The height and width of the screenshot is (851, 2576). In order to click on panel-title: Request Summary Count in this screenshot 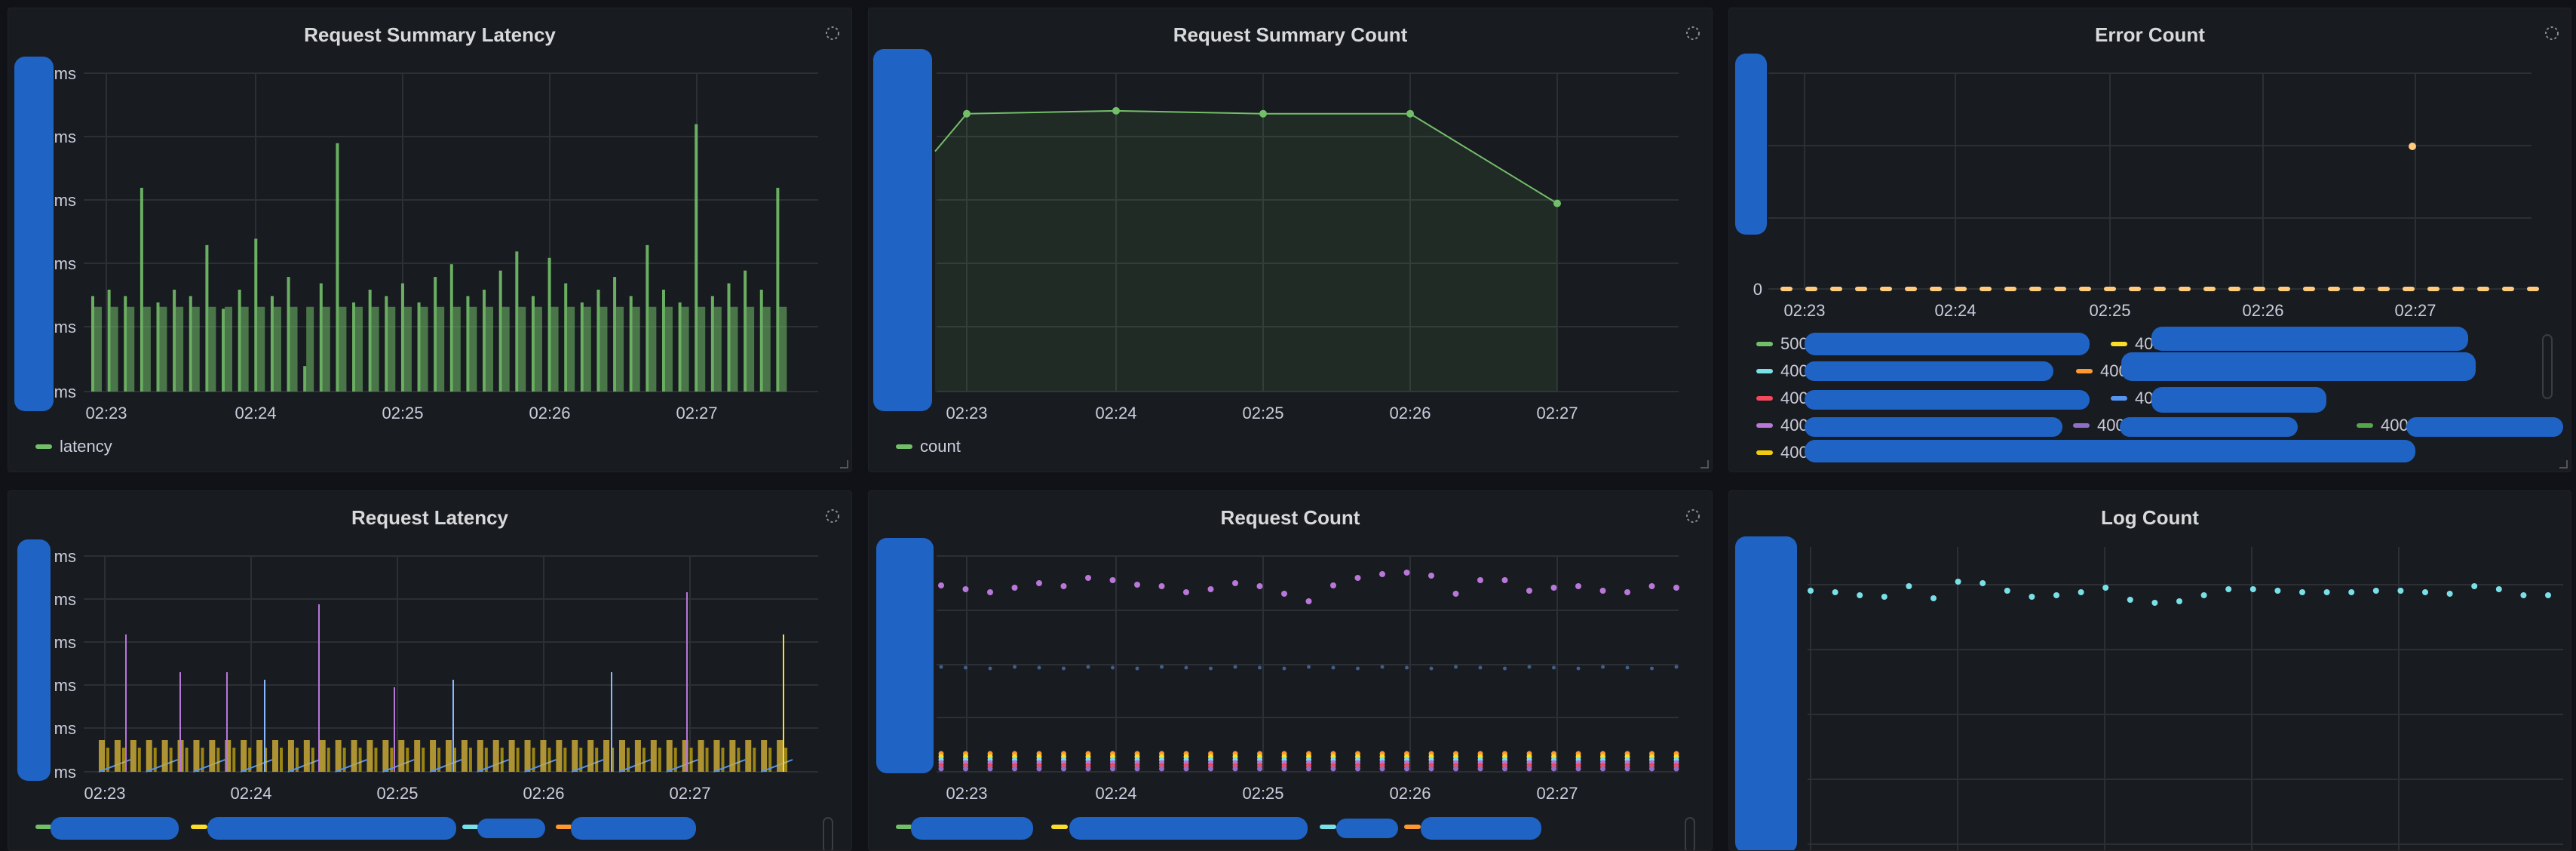, I will do `click(1290, 35)`.